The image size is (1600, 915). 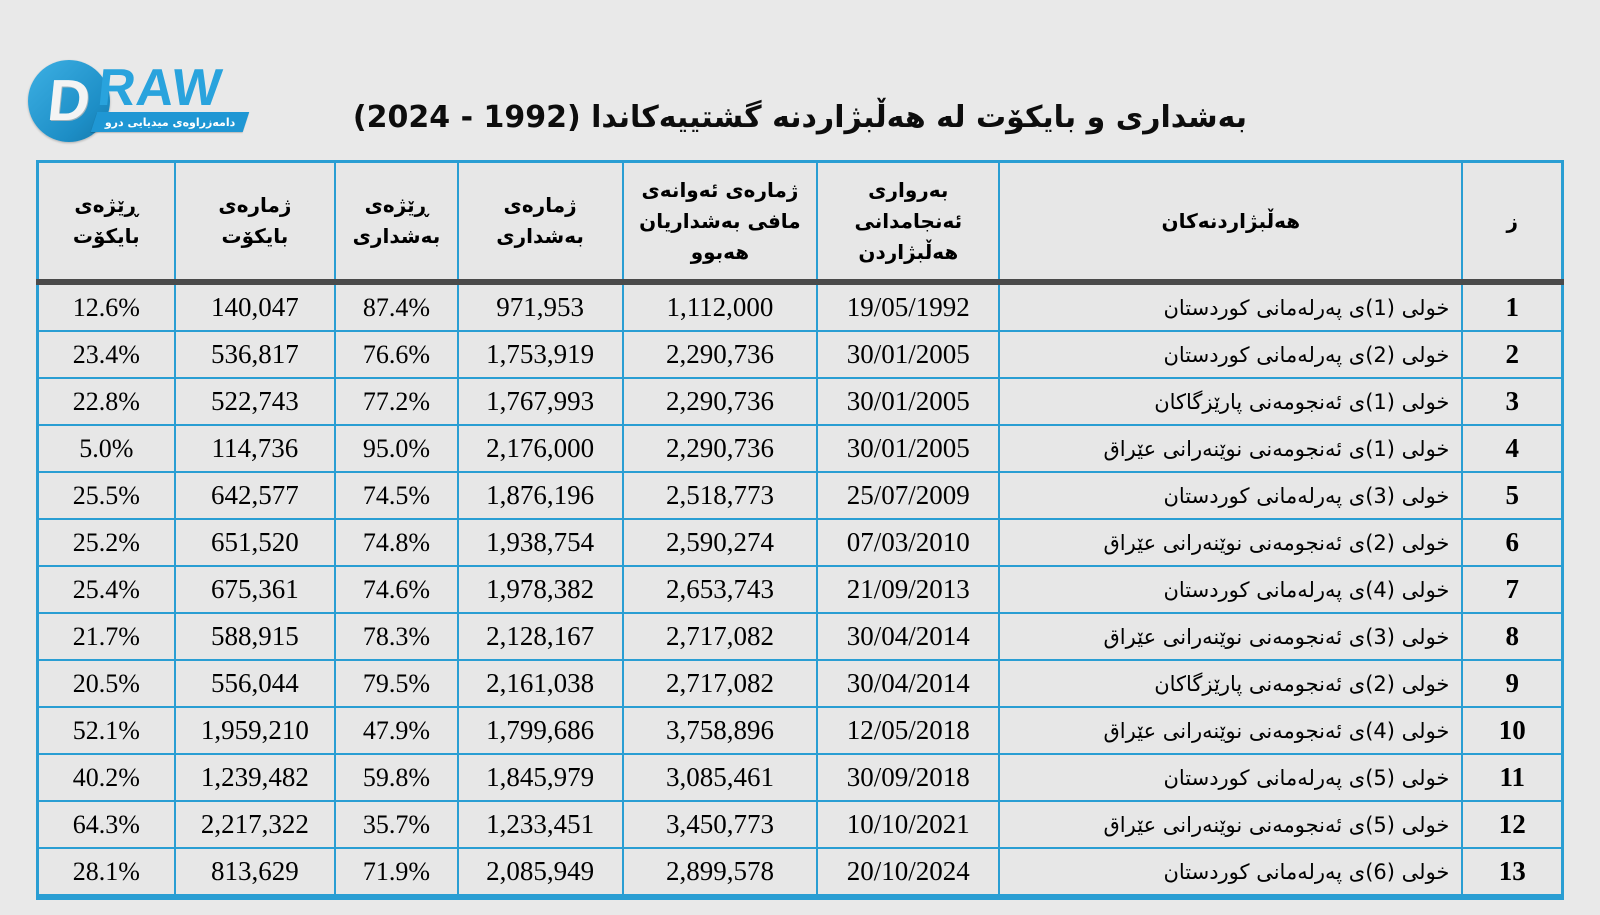 What do you see at coordinates (1231, 495) in the screenshot?
I see `election-name-cell: خولی (3)ی پەرلەمانی کوردستان` at bounding box center [1231, 495].